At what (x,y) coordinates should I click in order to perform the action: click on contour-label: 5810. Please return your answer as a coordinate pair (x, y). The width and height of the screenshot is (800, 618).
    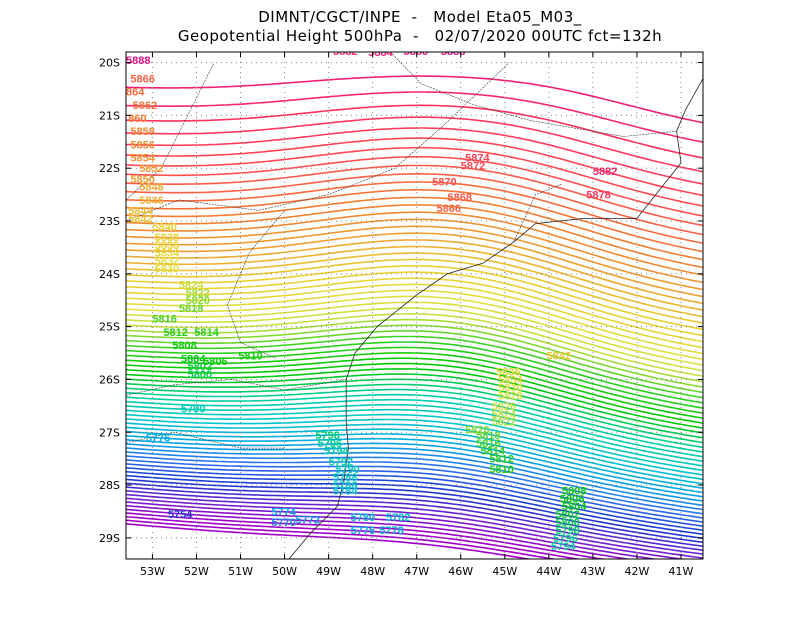
    Looking at the image, I should click on (501, 470).